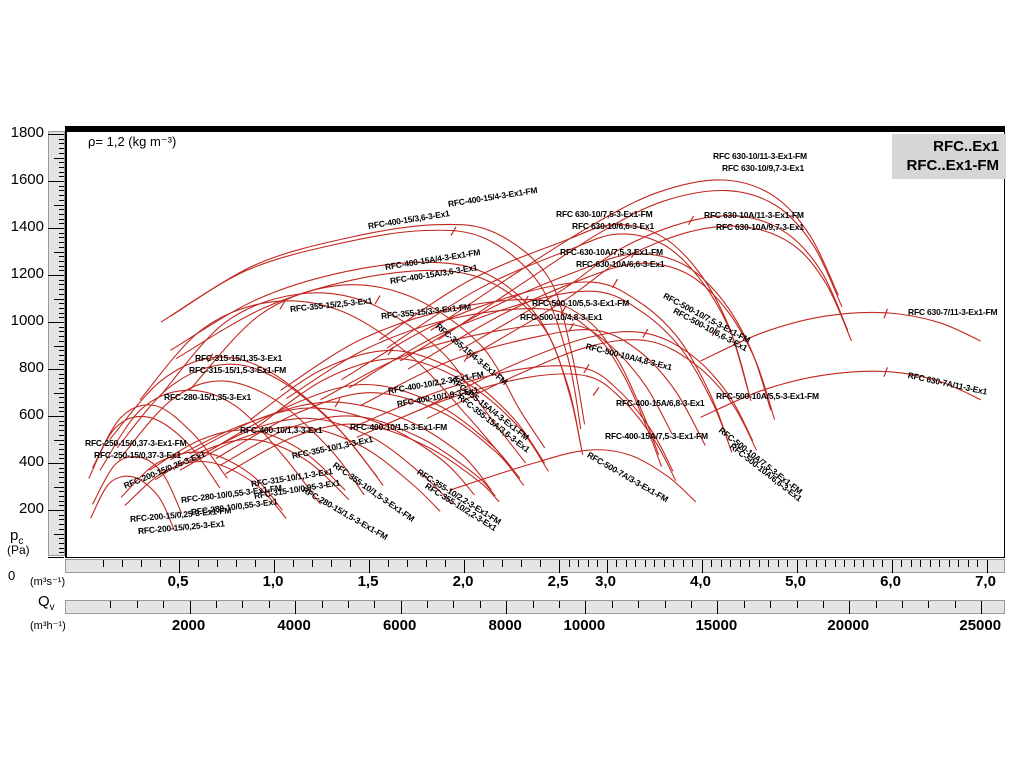 This screenshot has height=768, width=1024. What do you see at coordinates (31, 367) in the screenshot?
I see `y-axis-tick-label: 800` at bounding box center [31, 367].